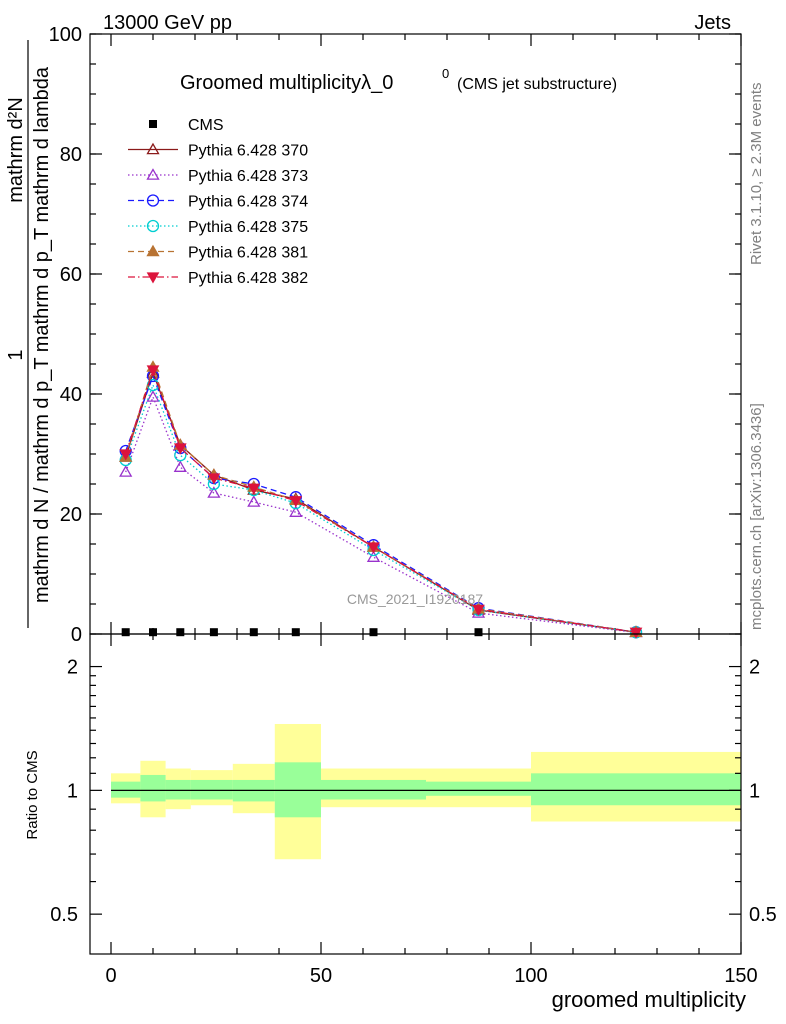 The image size is (786, 1024). I want to click on x-tick-label: 100, so click(530, 976).